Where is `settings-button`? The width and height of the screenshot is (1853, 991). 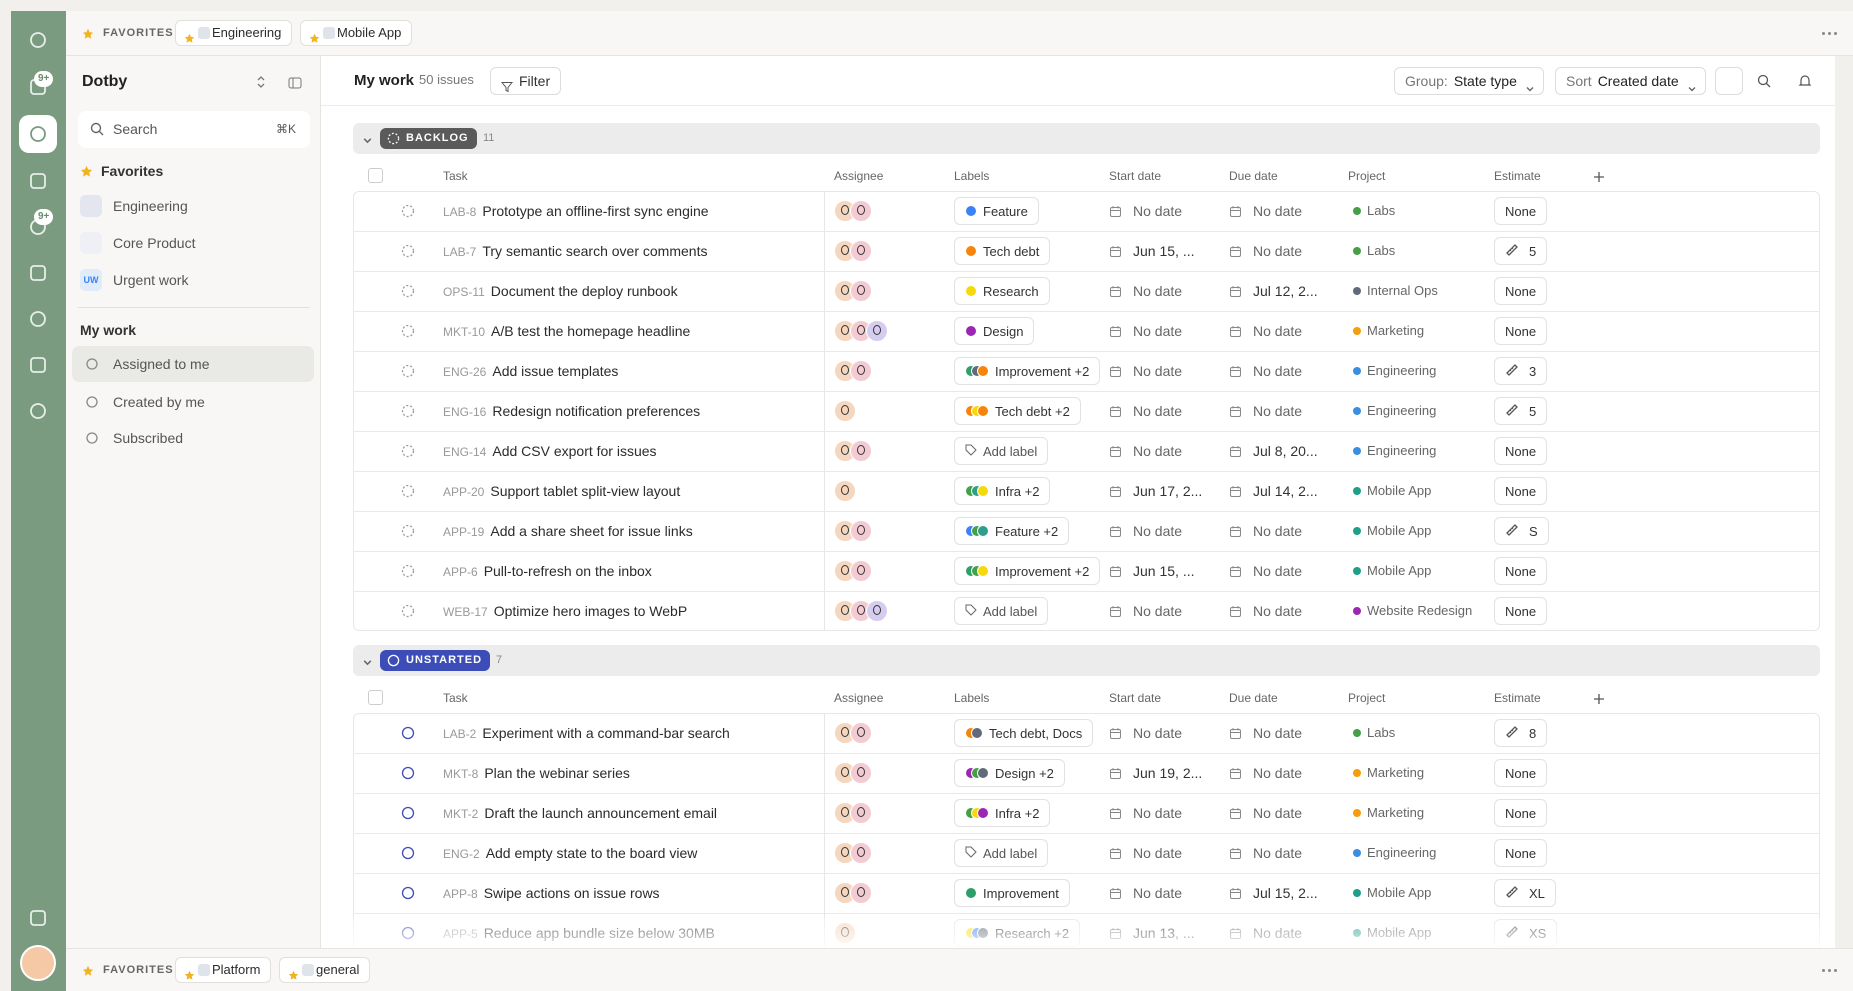
settings-button is located at coordinates (1729, 81).